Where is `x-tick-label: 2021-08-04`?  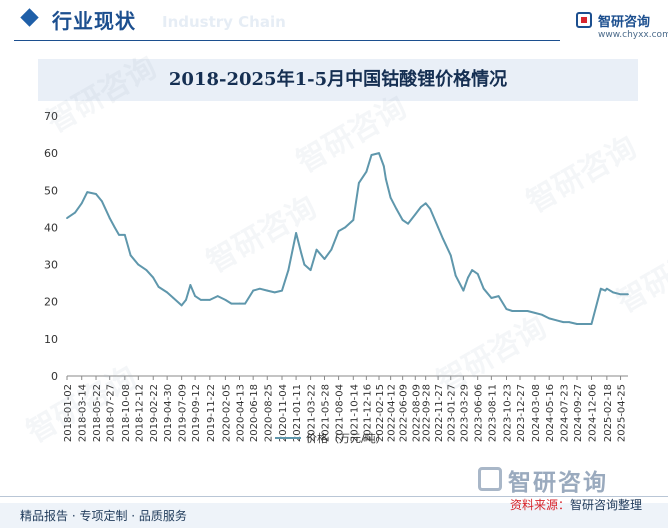 x-tick-label: 2021-08-04 is located at coordinates (340, 413).